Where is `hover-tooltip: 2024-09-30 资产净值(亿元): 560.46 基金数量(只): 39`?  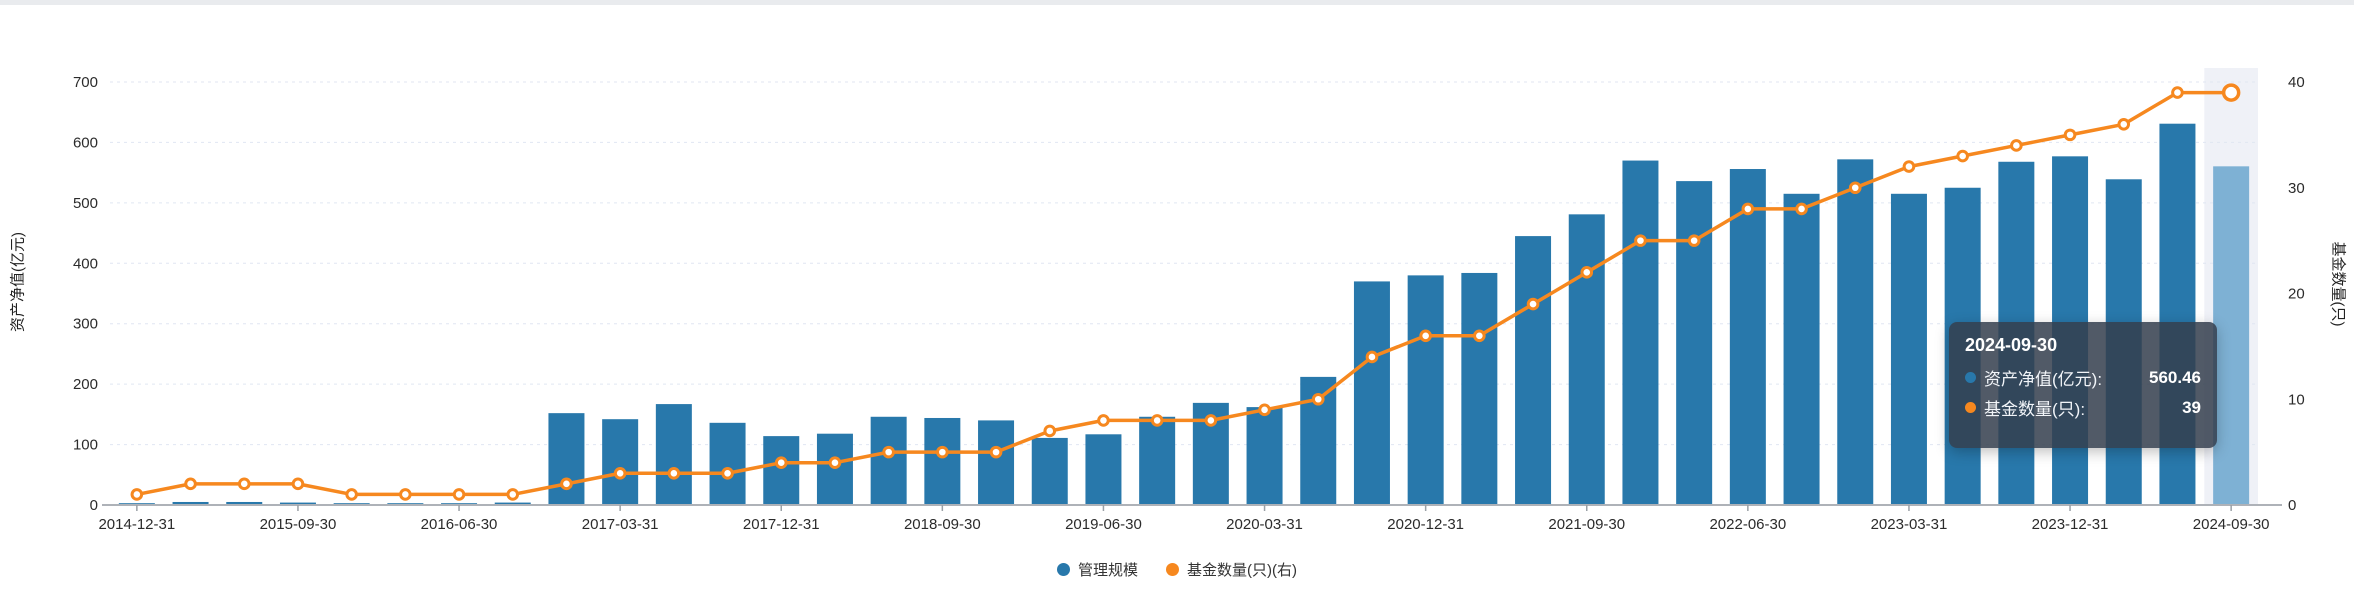
hover-tooltip: 2024-09-30 资产净值(亿元): 560.46 基金数量(只): 39 is located at coordinates (2083, 385).